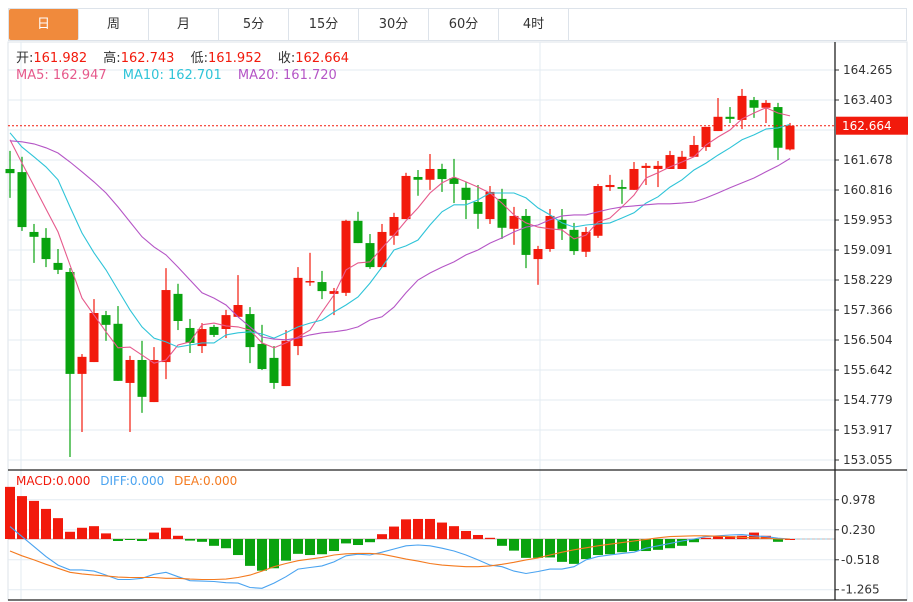 Image resolution: width=913 pixels, height=602 pixels. Describe the element at coordinates (324, 24) in the screenshot. I see `tab-15min: 15分` at that location.